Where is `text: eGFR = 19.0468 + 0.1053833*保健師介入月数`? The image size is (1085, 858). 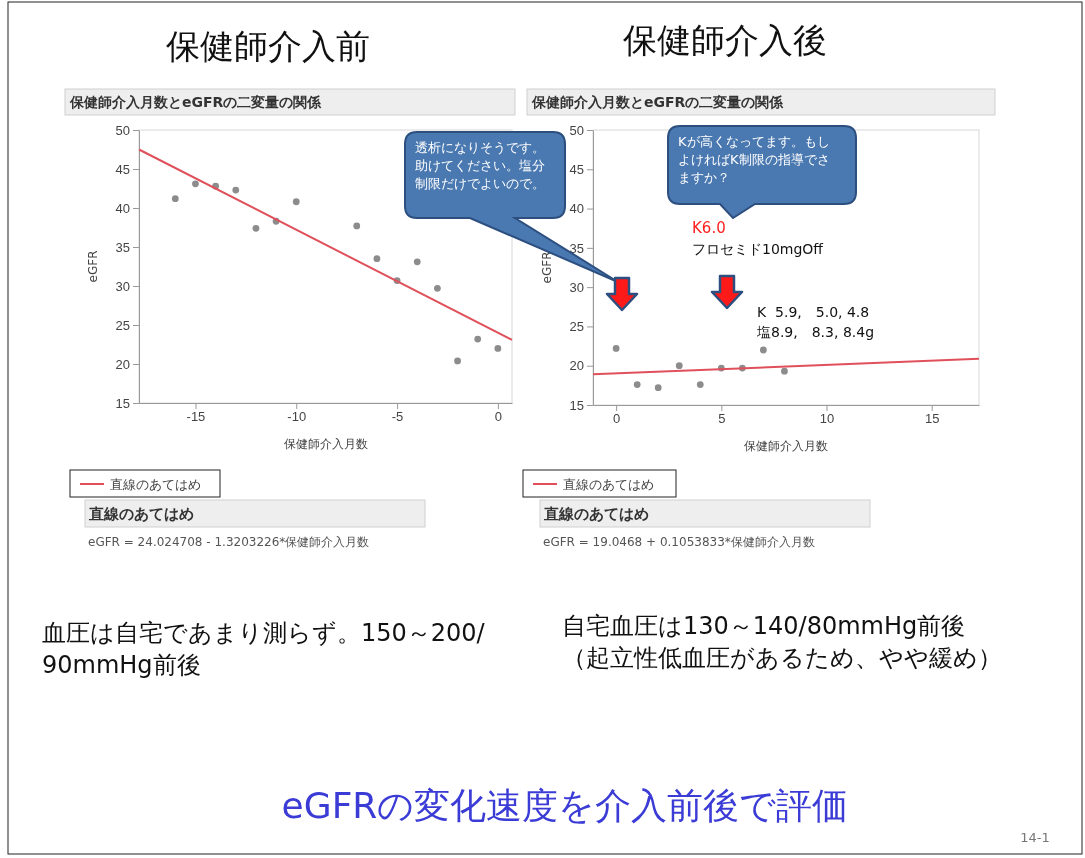
text: eGFR = 19.0468 + 0.1053833*保健師介入月数 is located at coordinates (679, 542).